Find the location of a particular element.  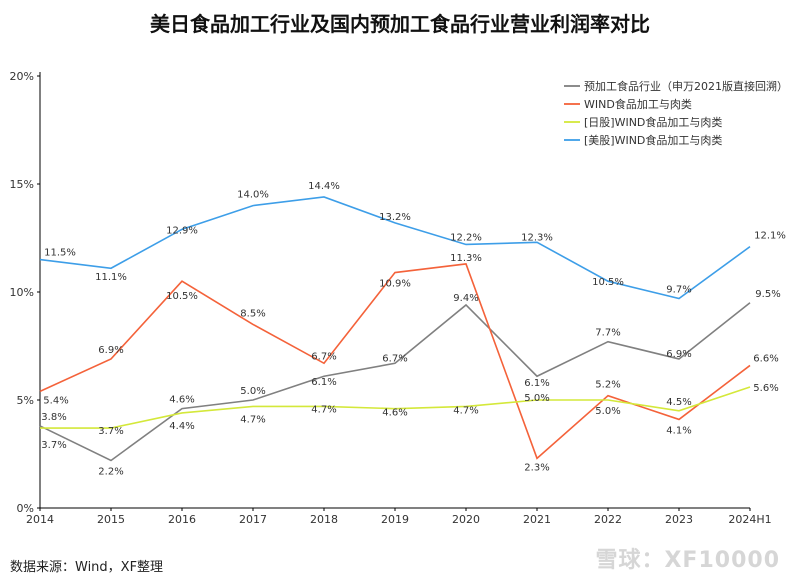

legend-entry-label: [美股]WIND食品加工与肉类 is located at coordinates (653, 140).